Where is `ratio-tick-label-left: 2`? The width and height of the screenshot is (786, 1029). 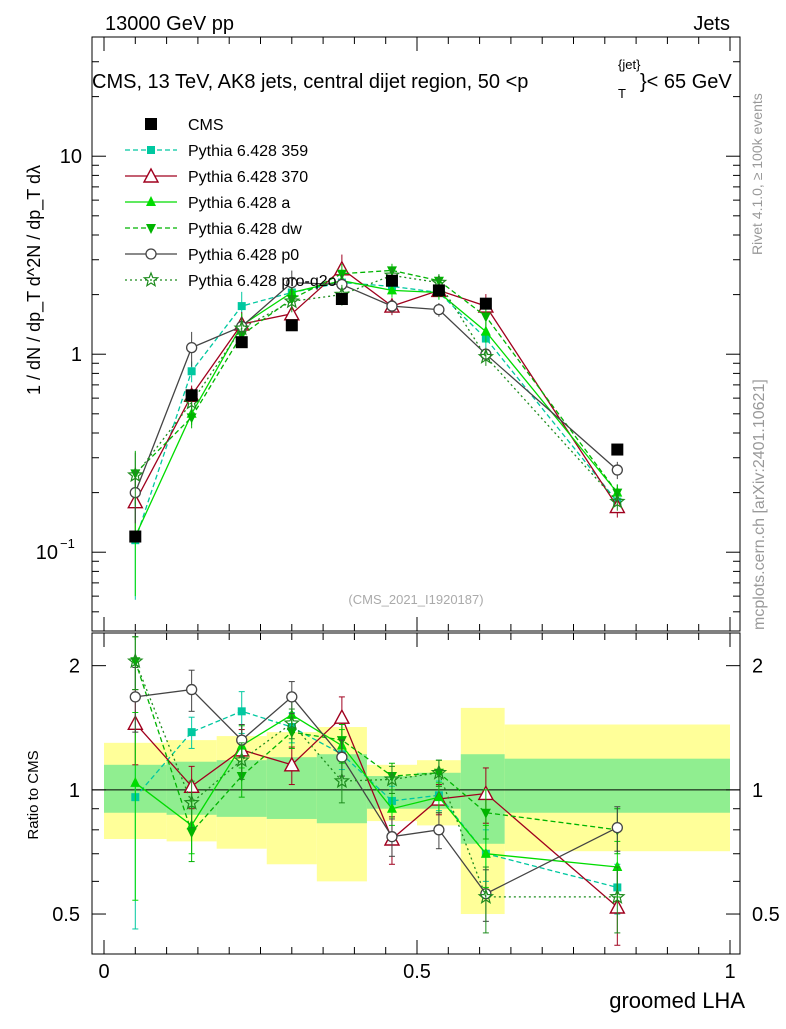
ratio-tick-label-left: 2 is located at coordinates (74, 667).